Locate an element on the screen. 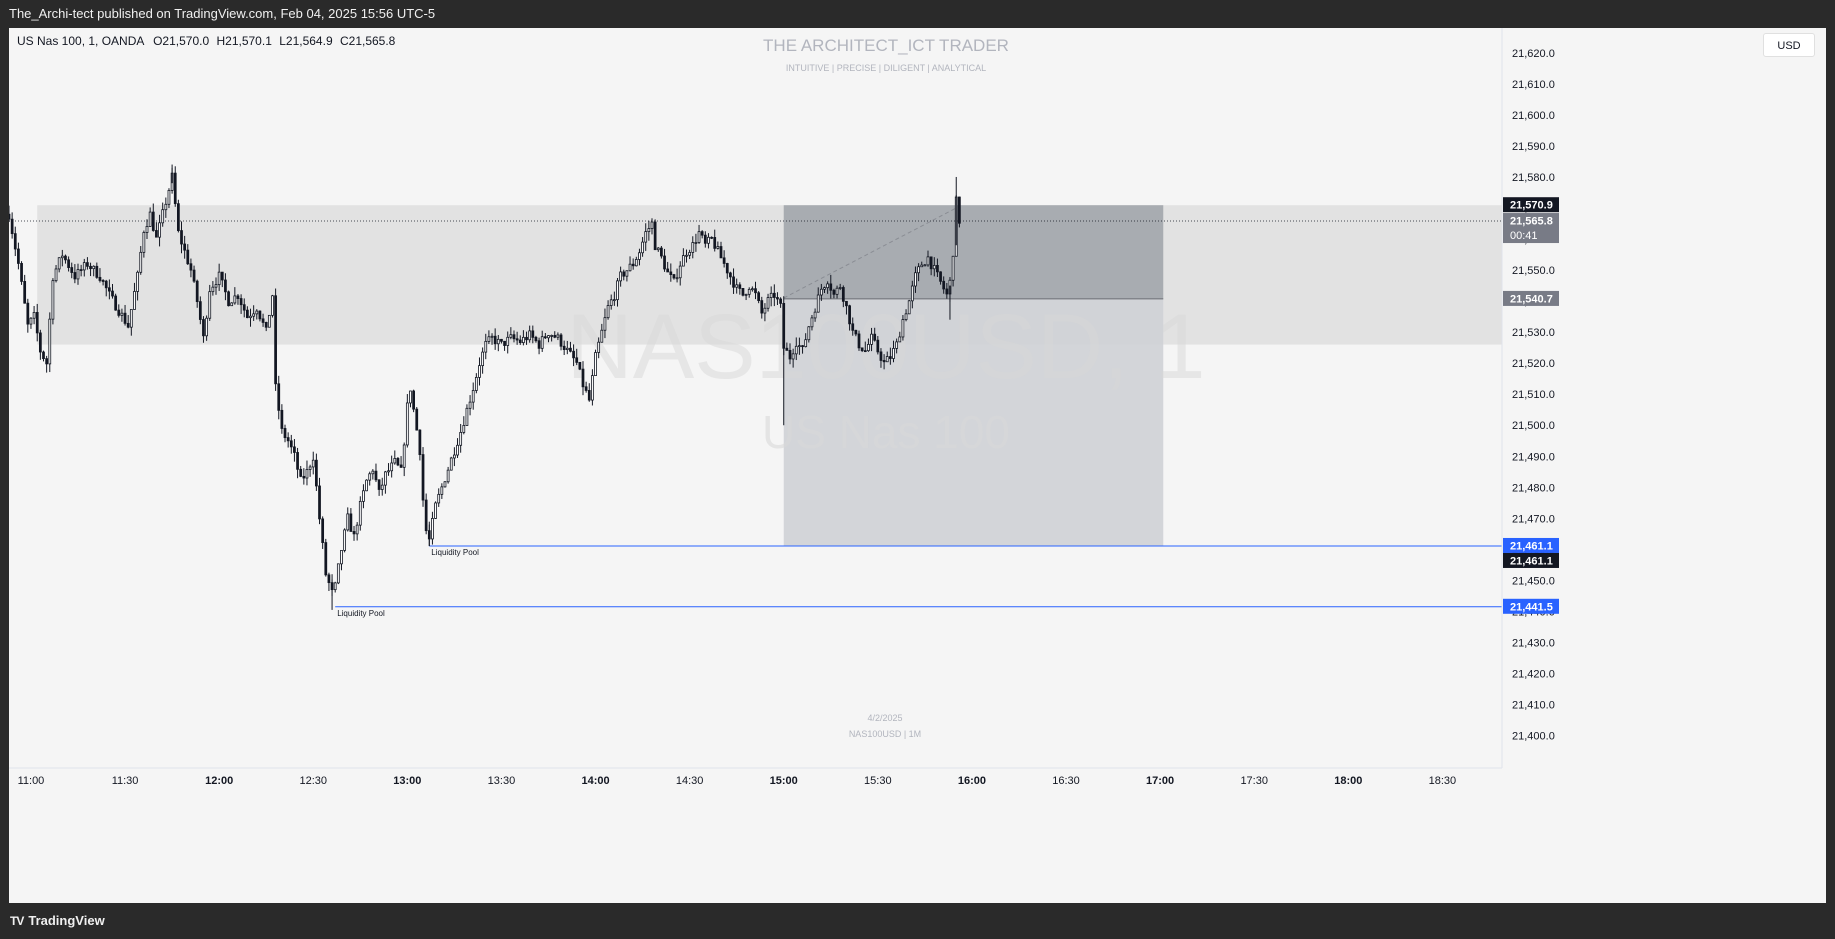  y-tick-label: 21,500.0 is located at coordinates (1533, 426).